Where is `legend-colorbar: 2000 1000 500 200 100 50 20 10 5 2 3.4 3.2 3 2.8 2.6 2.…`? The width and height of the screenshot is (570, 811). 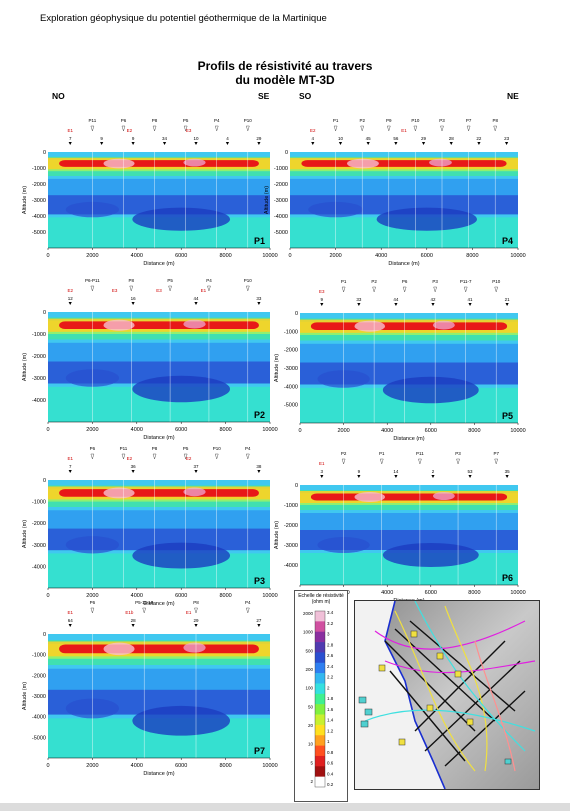
legend-colorbar: 2000 1000 500 200 100 50 20 10 5 2 3.4 3.2 3 2.8 2.6 2.… is located at coordinates (318, 699).